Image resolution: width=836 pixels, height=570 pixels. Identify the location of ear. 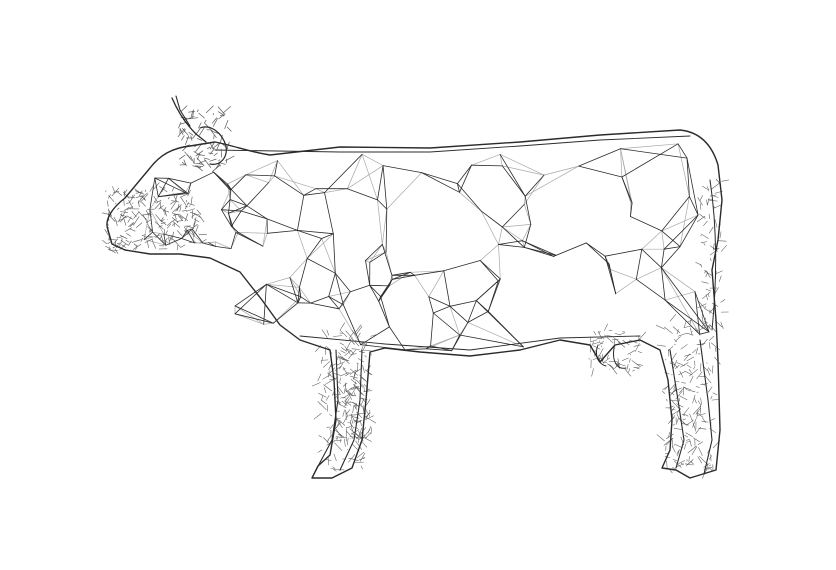
(213, 145).